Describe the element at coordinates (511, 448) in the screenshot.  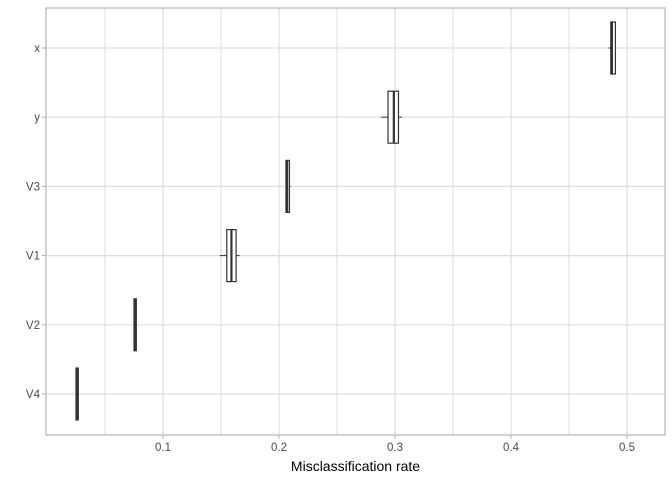
I see `x-tick-label: 0.4` at that location.